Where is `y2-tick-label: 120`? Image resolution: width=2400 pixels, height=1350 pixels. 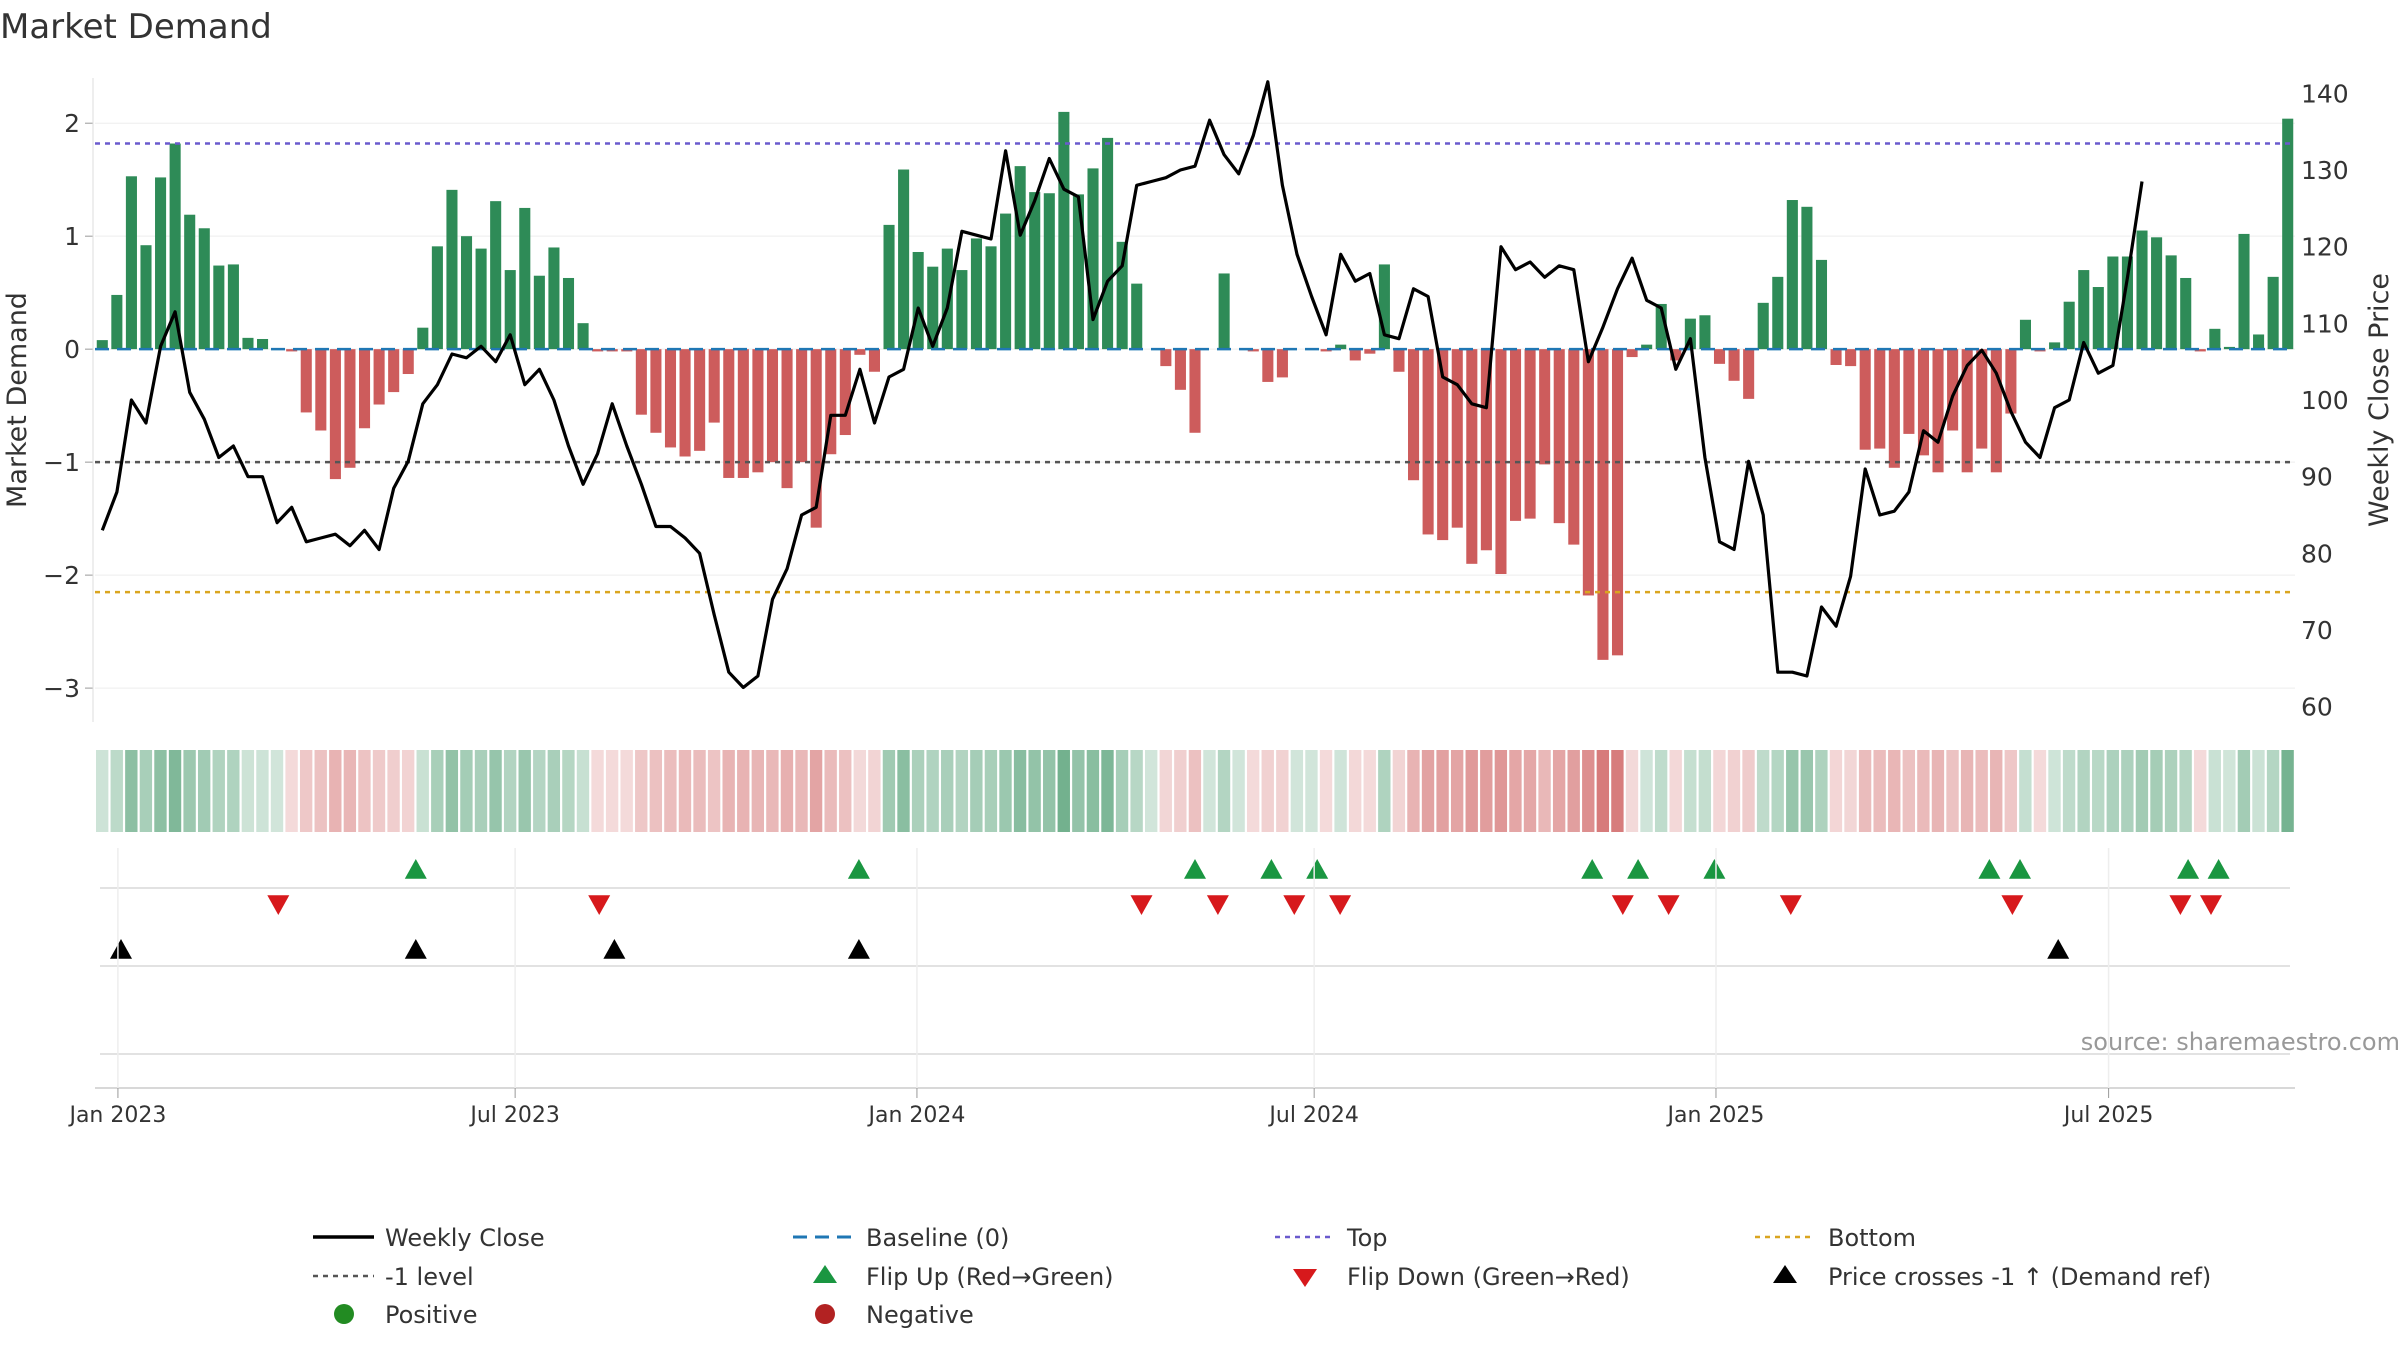
y2-tick-label: 120 is located at coordinates (2325, 247).